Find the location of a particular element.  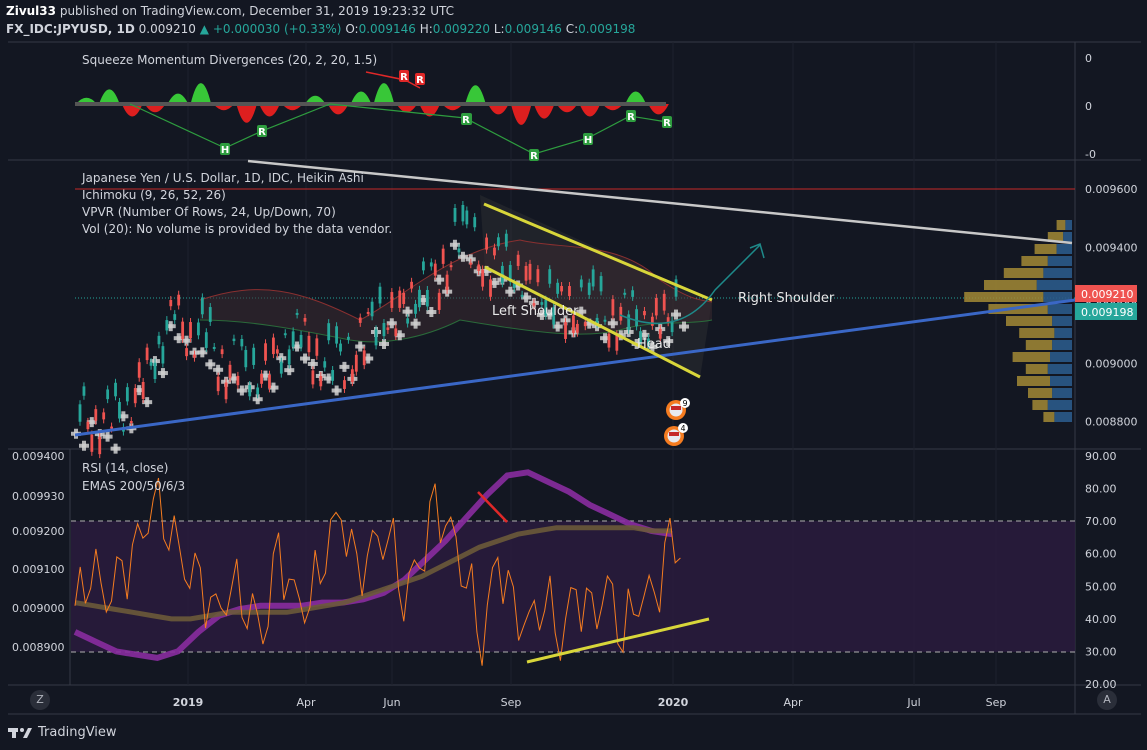

channel-upper-line is located at coordinates (598, 252).